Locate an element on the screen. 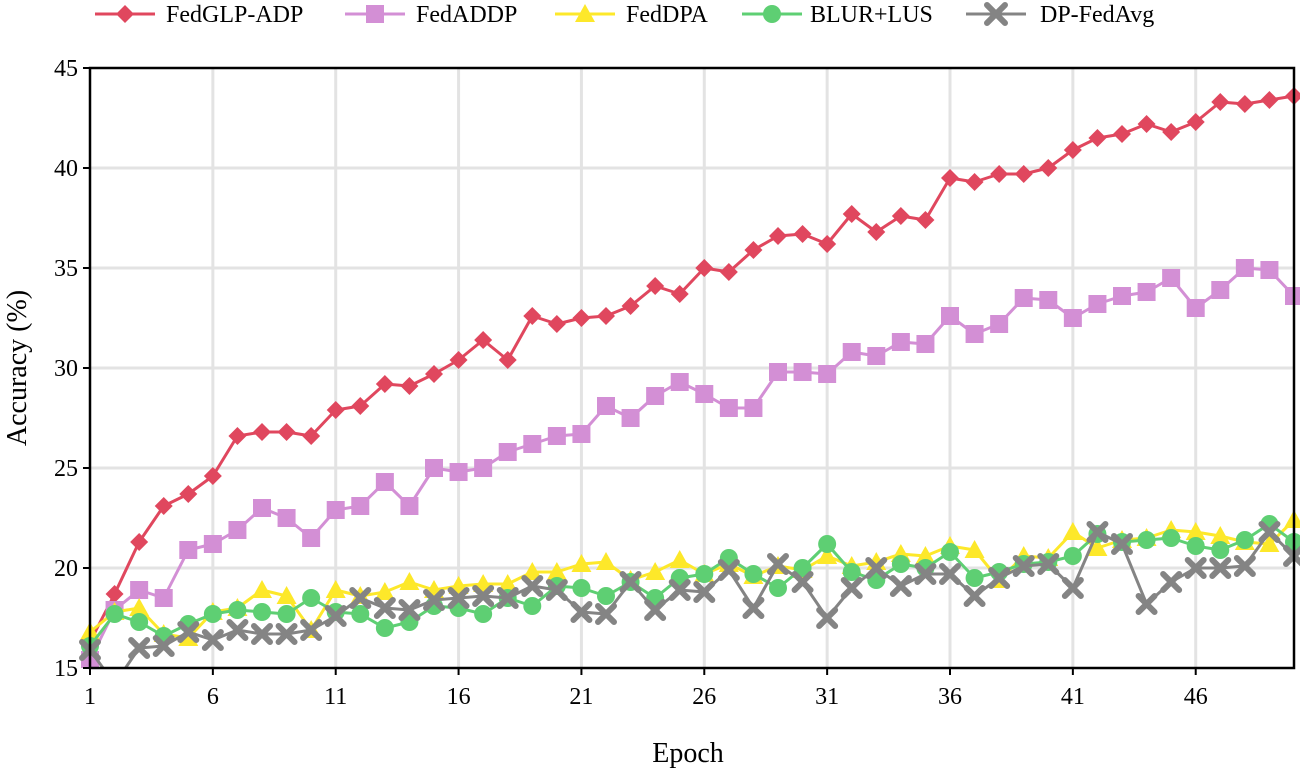  x-axis-title: Epoch is located at coordinates (688, 753).